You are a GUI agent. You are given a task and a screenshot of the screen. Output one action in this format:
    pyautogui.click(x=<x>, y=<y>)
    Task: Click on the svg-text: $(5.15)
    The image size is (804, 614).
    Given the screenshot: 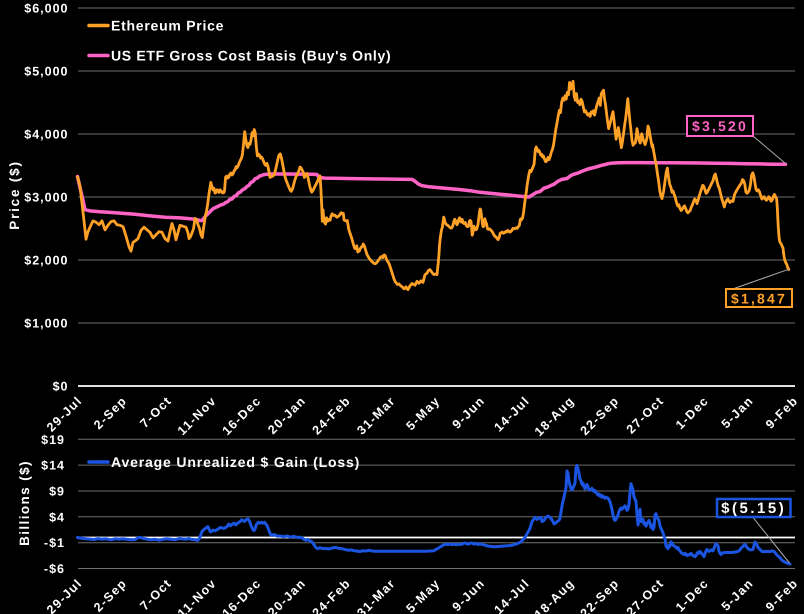 What is the action you would take?
    pyautogui.click(x=753, y=508)
    